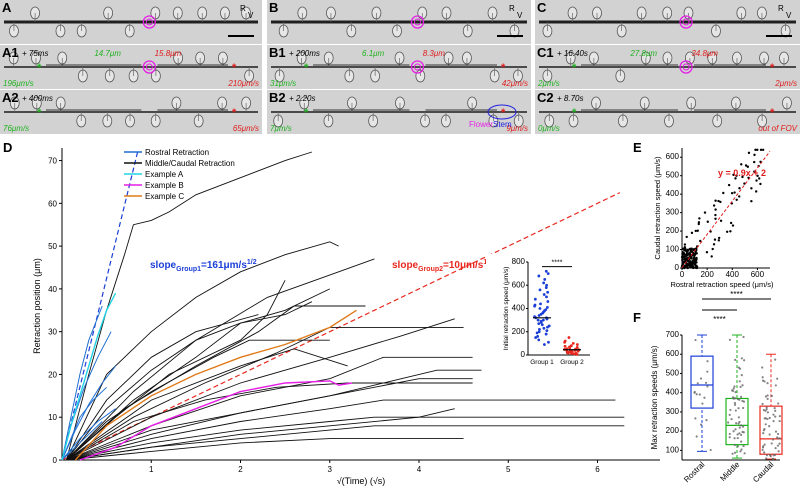 The width and height of the screenshot is (800, 495). What do you see at coordinates (434, 53) in the screenshot?
I see `distance-label: 8.3μm` at bounding box center [434, 53].